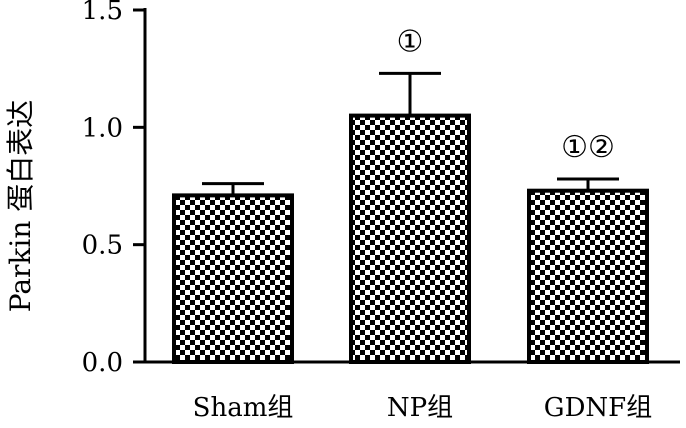  Describe the element at coordinates (102, 246) in the screenshot. I see `y-tick-label: 0.5` at that location.